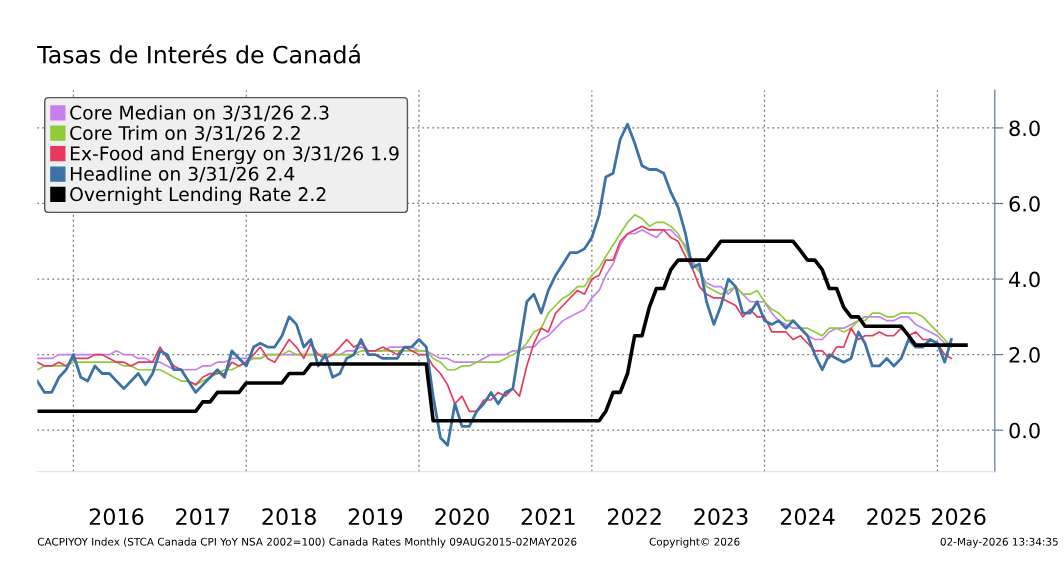  Describe the element at coordinates (1024, 203) in the screenshot. I see `y-tick-label: 6.0` at that location.